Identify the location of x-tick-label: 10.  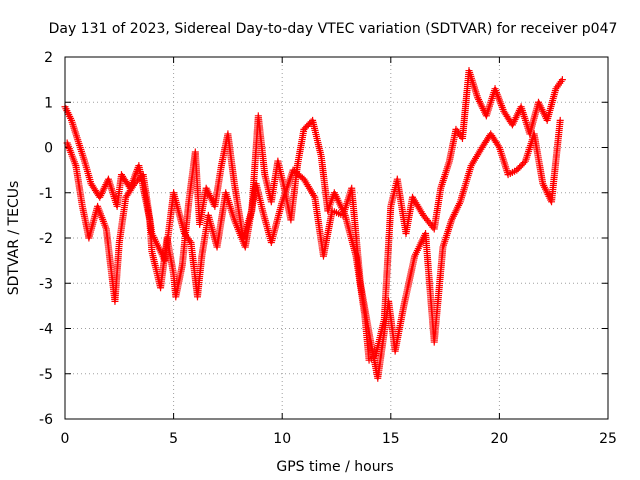
(282, 439).